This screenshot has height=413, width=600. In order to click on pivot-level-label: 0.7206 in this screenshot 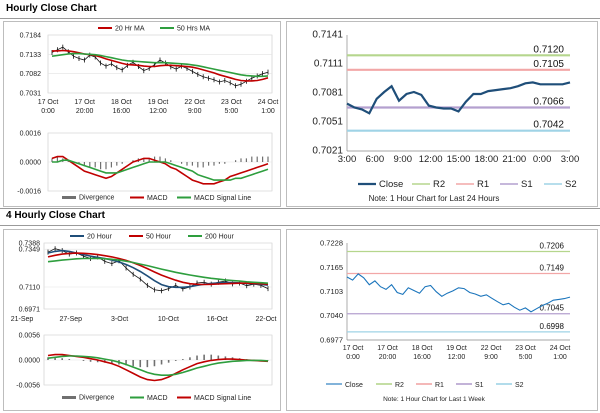, I will do `click(552, 246)`.